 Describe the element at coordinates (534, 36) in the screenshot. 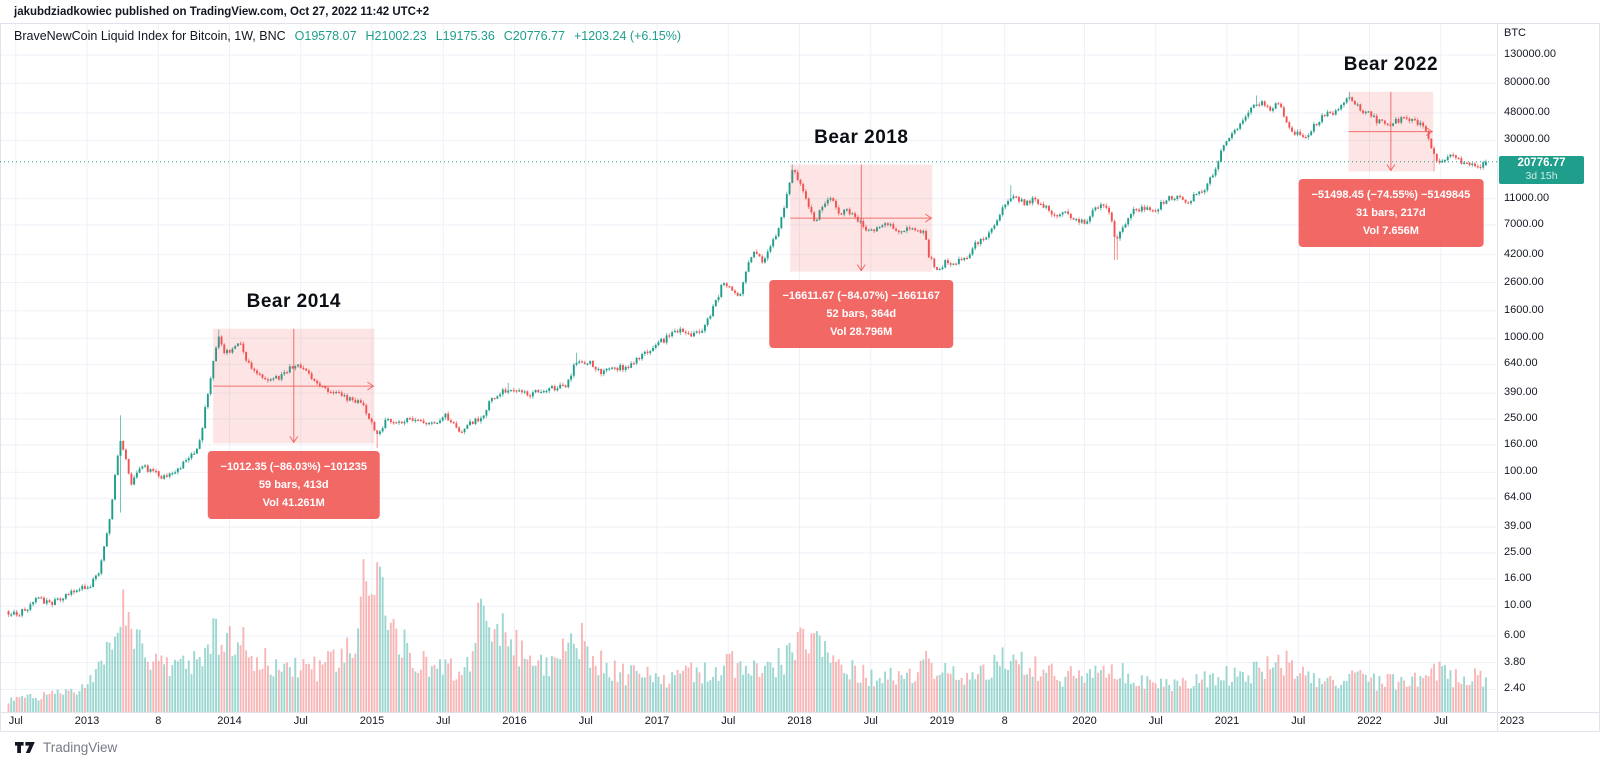

I see `ohlc-close: C20776.77` at that location.